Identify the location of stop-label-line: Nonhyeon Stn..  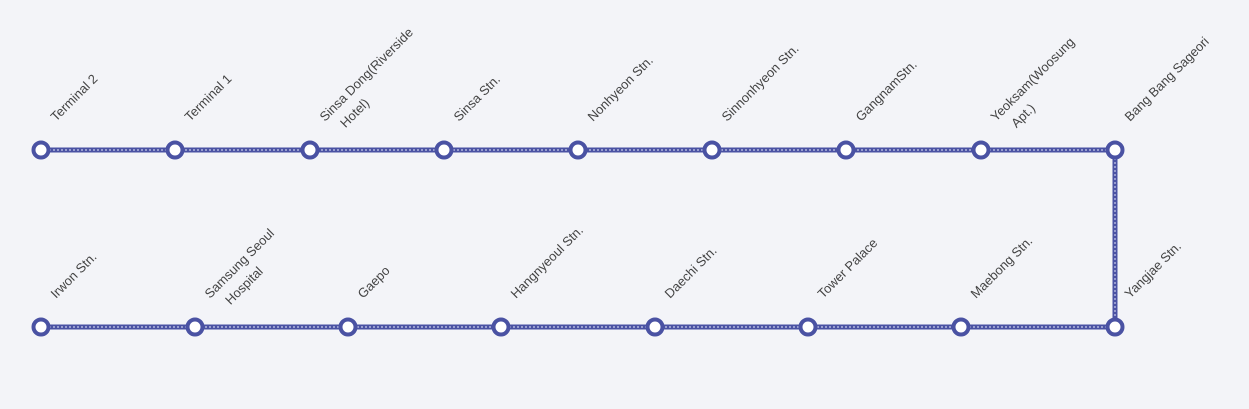
(620, 88).